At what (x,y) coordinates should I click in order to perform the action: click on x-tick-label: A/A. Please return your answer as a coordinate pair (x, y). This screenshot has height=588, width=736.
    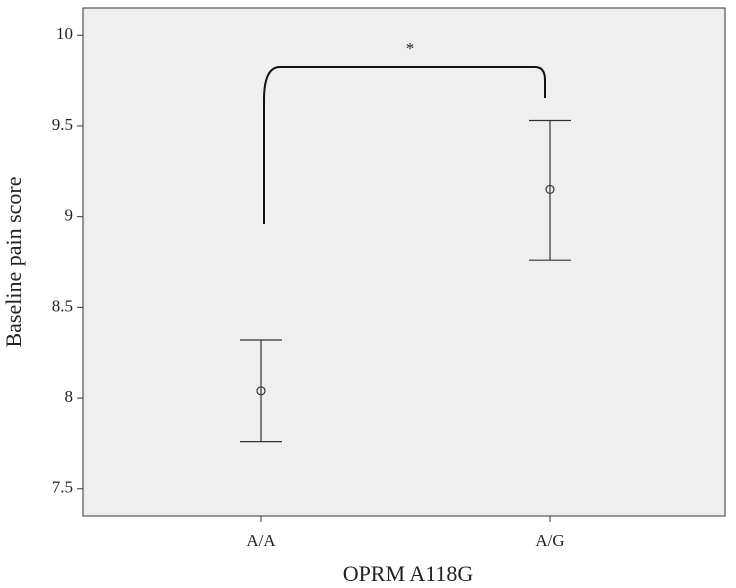
    Looking at the image, I should click on (261, 540).